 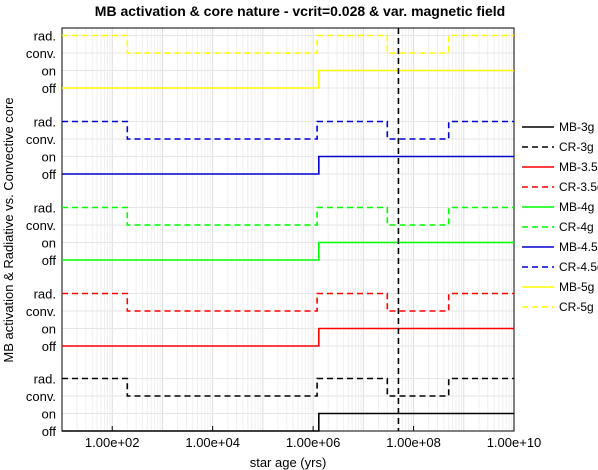 What do you see at coordinates (288, 251) in the screenshot?
I see `series-line-MB-4g` at bounding box center [288, 251].